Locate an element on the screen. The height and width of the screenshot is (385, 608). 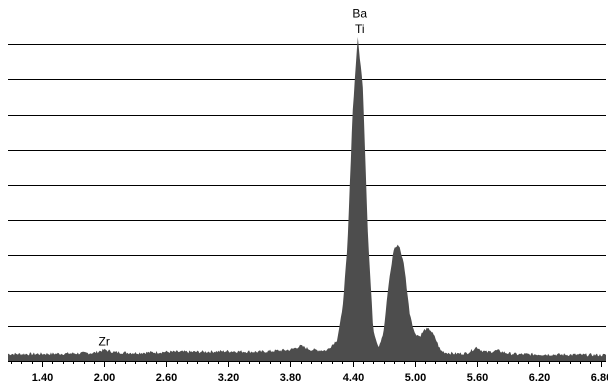
x-tick-label-4: 3.80 is located at coordinates (290, 378).